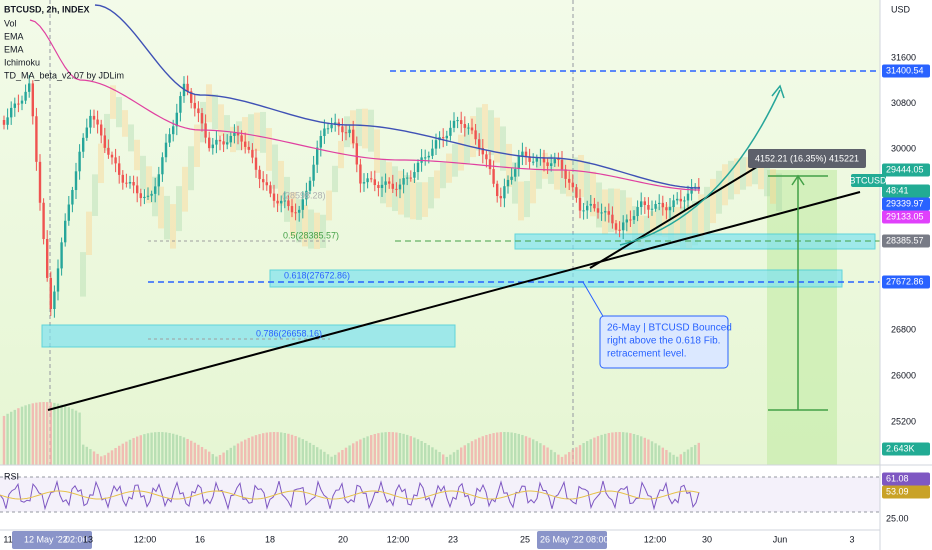 The height and width of the screenshot is (550, 932). I want to click on time-label: Jun, so click(780, 539).